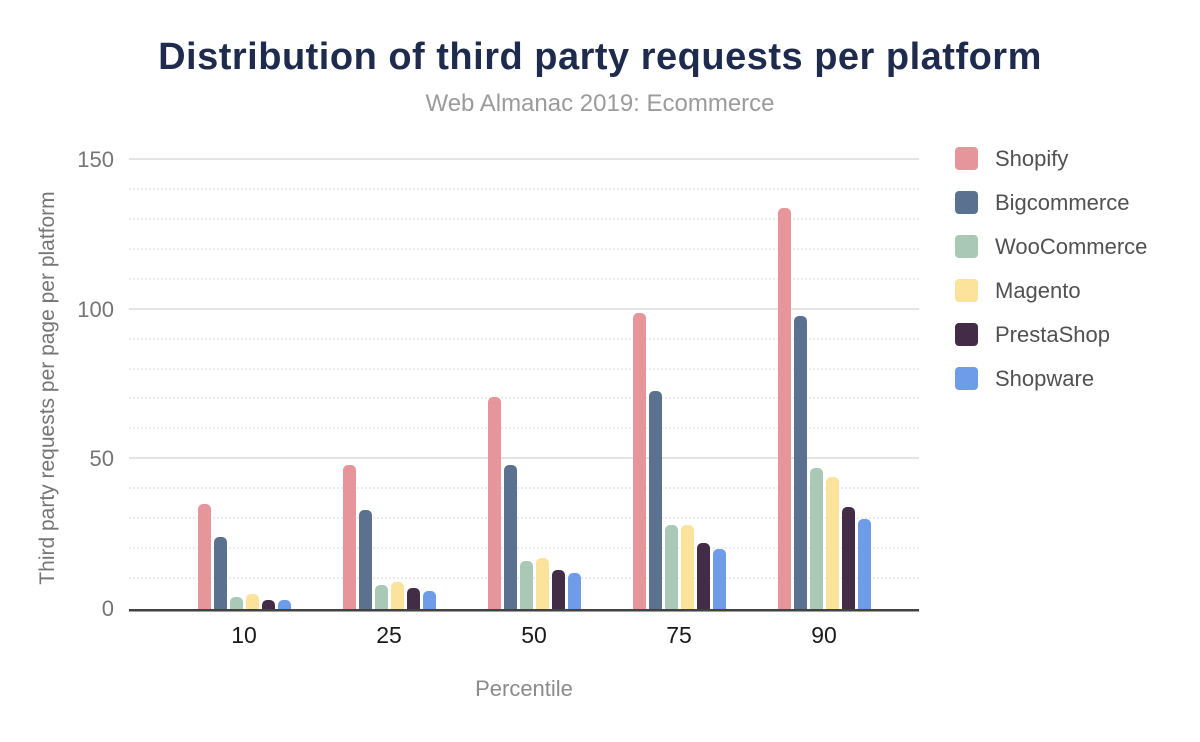 Image resolution: width=1200 pixels, height=742 pixels. What do you see at coordinates (1062, 202) in the screenshot?
I see `legend-label-bigcommerce: Bigcommerce` at bounding box center [1062, 202].